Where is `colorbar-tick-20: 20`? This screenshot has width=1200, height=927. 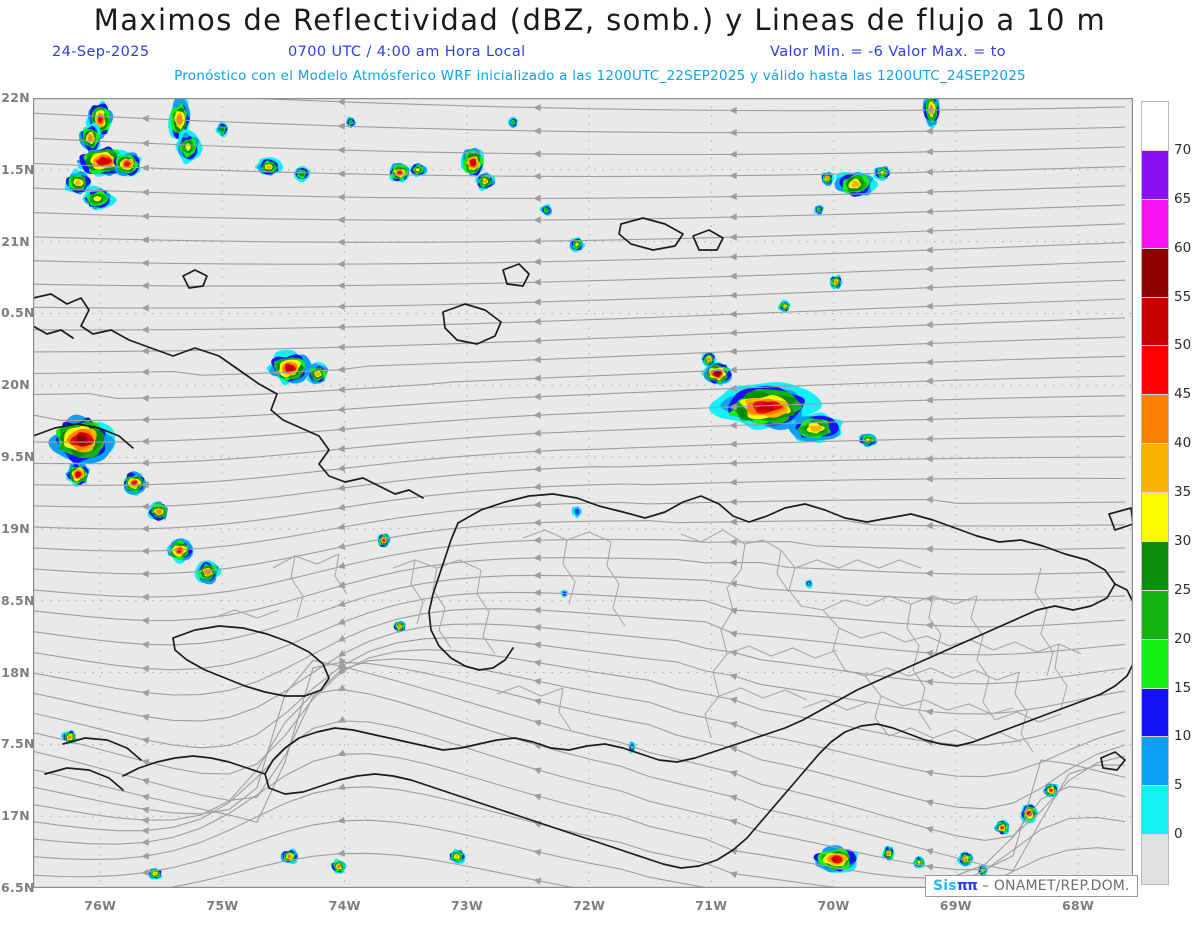
colorbar-tick-20: 20 is located at coordinates (1183, 638).